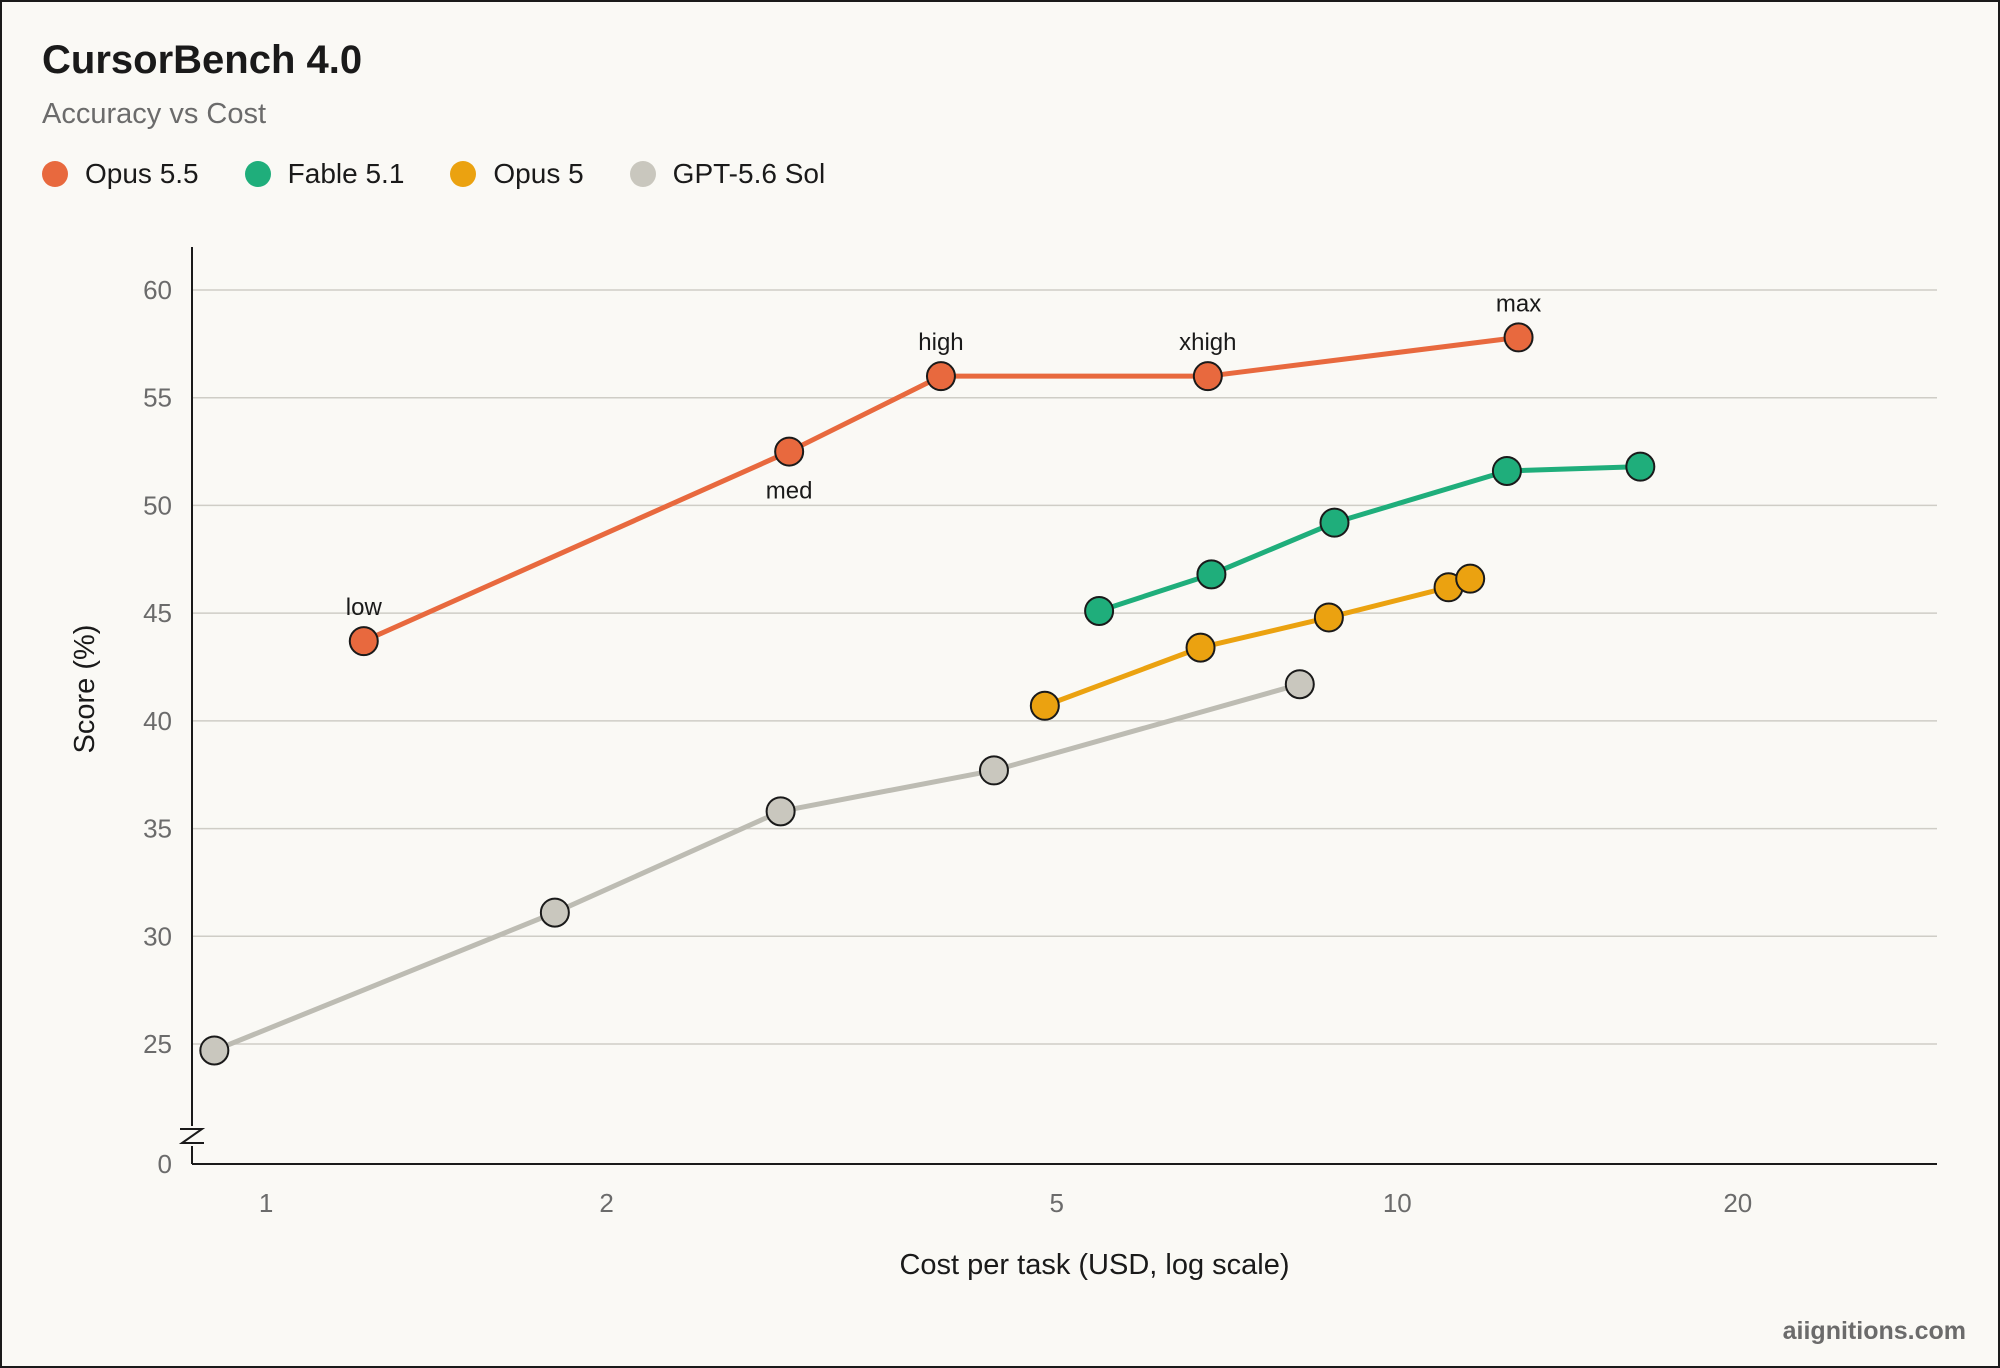  I want to click on chart-title: CursorBench 4.0, so click(202, 60).